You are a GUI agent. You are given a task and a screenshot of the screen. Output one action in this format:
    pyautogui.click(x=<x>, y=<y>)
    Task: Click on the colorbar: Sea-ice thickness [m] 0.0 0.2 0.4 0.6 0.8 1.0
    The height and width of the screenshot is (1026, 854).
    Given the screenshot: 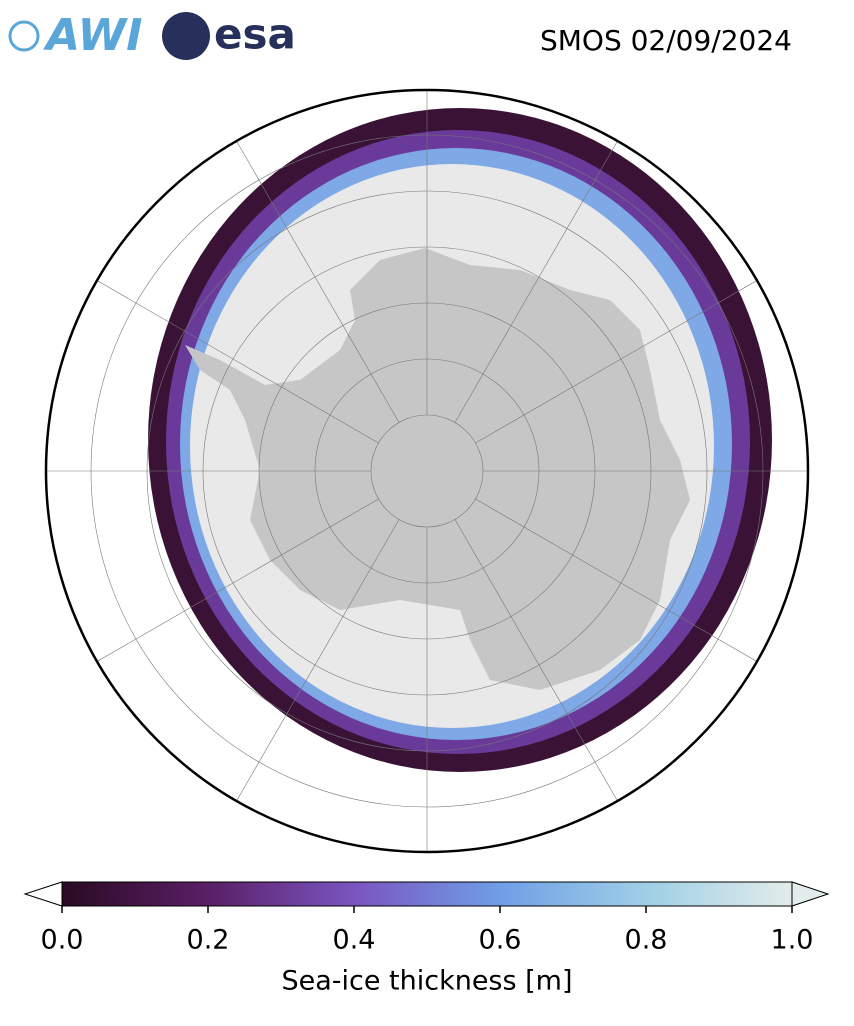 What is the action you would take?
    pyautogui.click(x=426, y=939)
    